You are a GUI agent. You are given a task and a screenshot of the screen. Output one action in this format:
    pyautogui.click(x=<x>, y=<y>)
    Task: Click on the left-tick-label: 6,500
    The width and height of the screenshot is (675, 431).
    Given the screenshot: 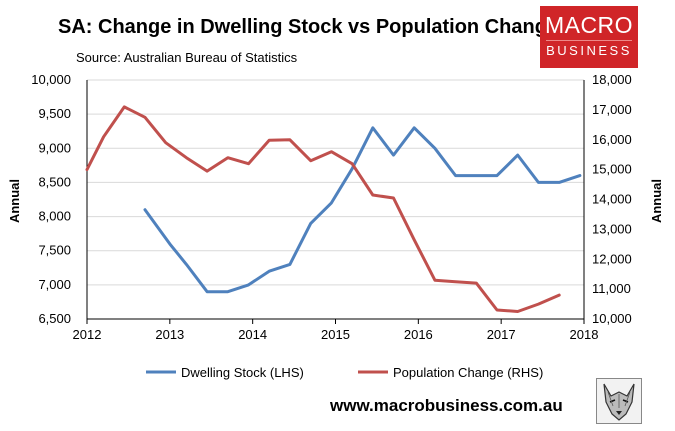 What is the action you would take?
    pyautogui.click(x=54, y=318)
    